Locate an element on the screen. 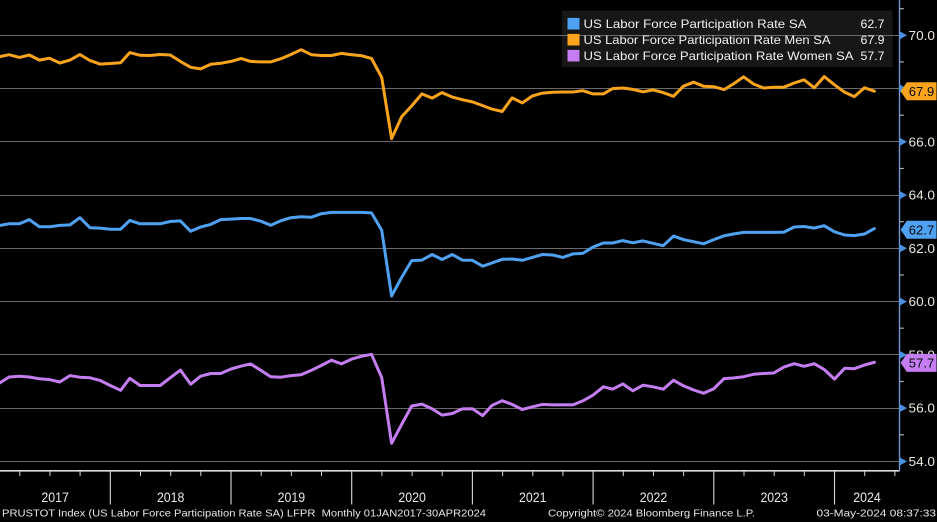 The height and width of the screenshot is (522, 937). svg-text: 2021 is located at coordinates (533, 497).